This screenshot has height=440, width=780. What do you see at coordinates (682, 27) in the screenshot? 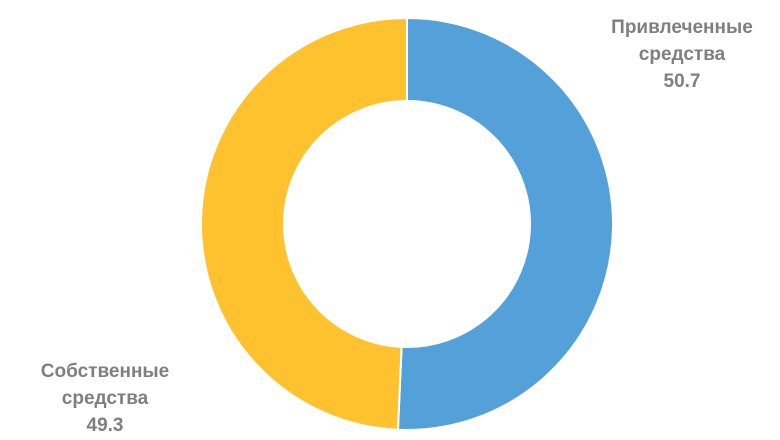
I see `slice-name-line: Привлеченные` at bounding box center [682, 27].